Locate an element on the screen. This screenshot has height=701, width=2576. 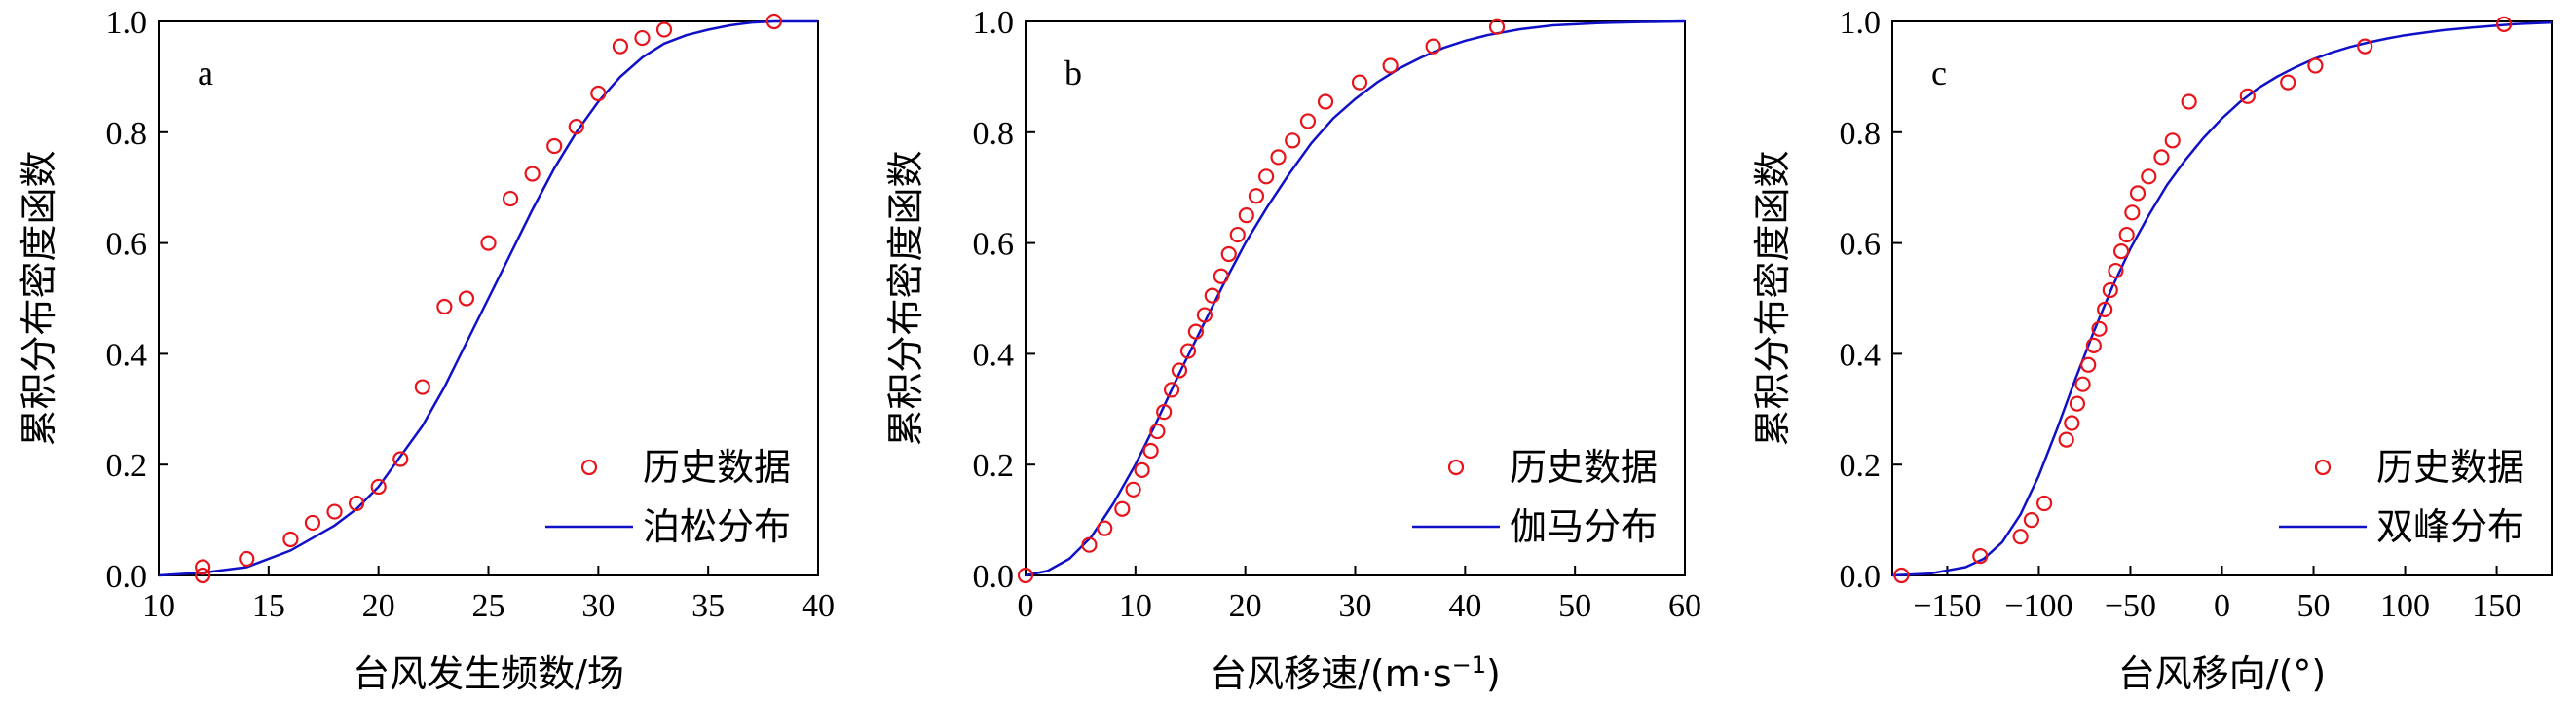
y-tick-label: 1.0 is located at coordinates (1861, 23).